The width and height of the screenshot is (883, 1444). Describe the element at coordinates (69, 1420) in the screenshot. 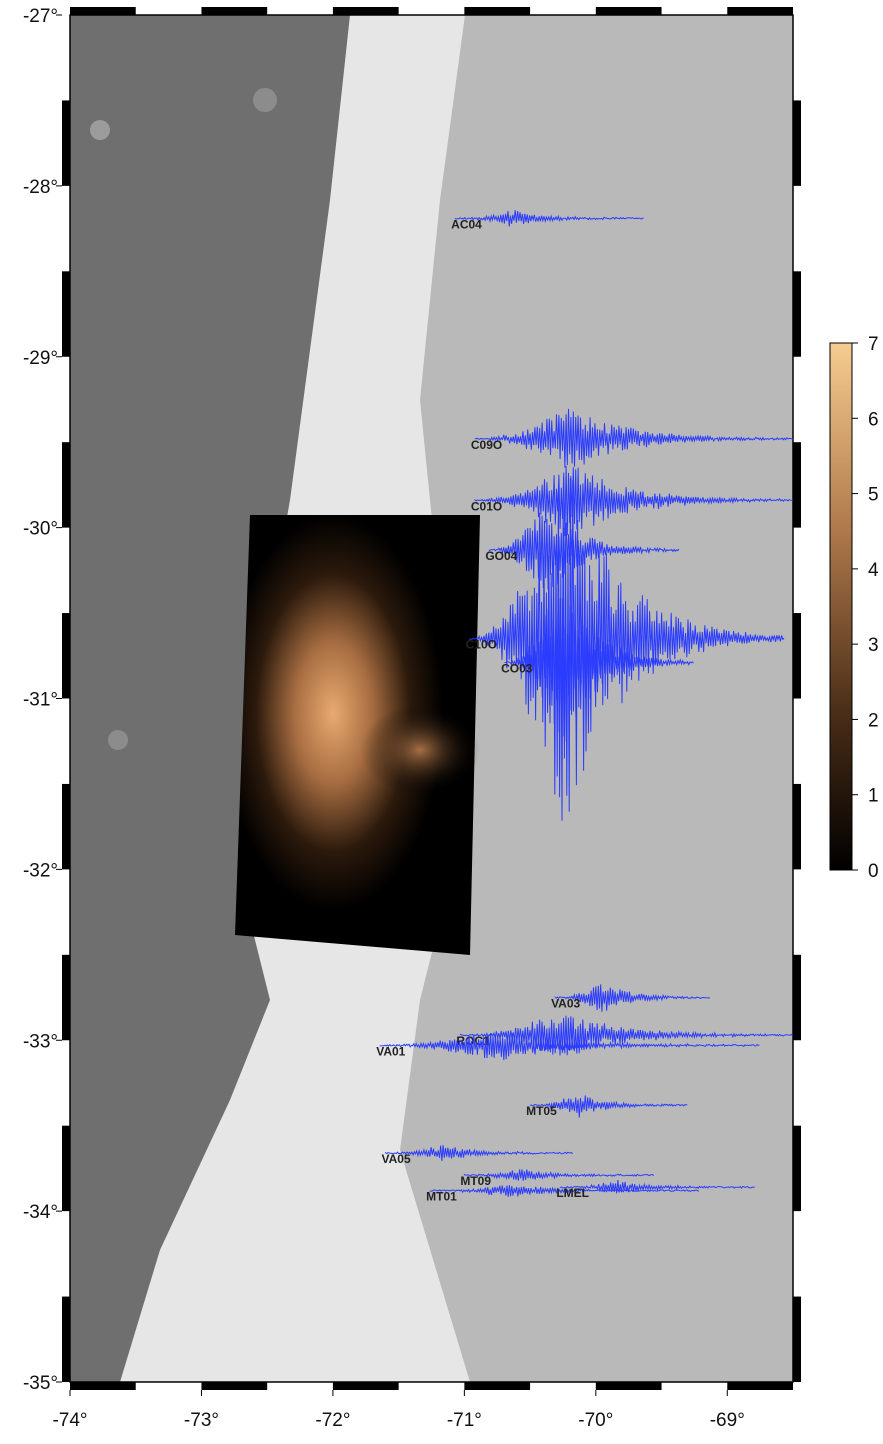

I see `x-tick-label: -74°` at that location.